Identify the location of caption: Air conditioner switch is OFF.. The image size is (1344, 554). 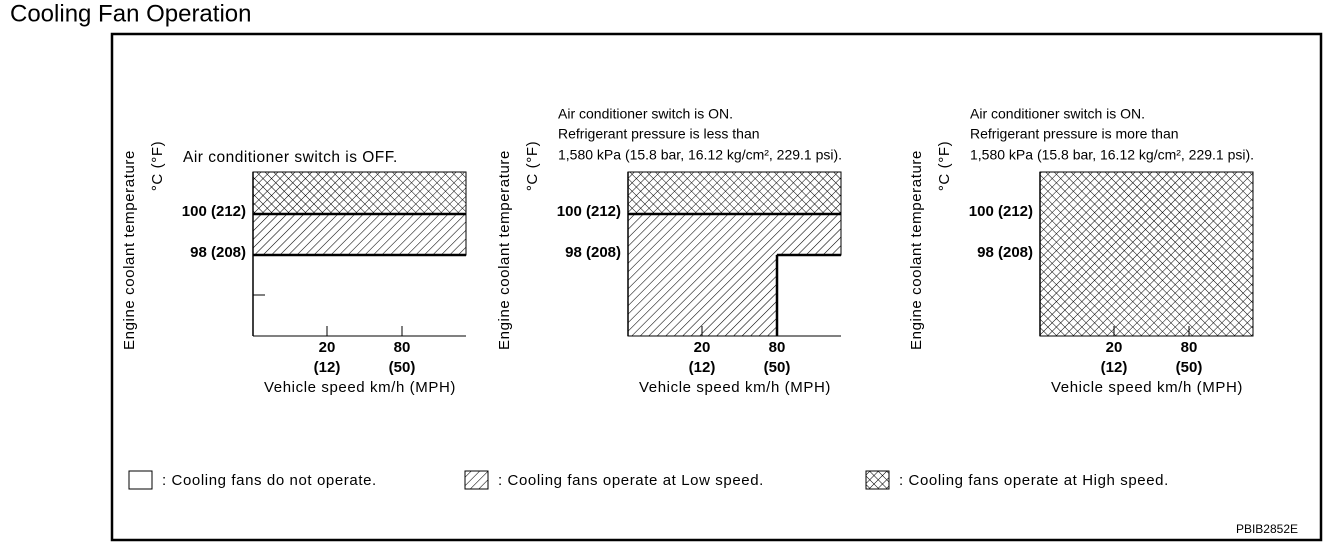
(290, 157).